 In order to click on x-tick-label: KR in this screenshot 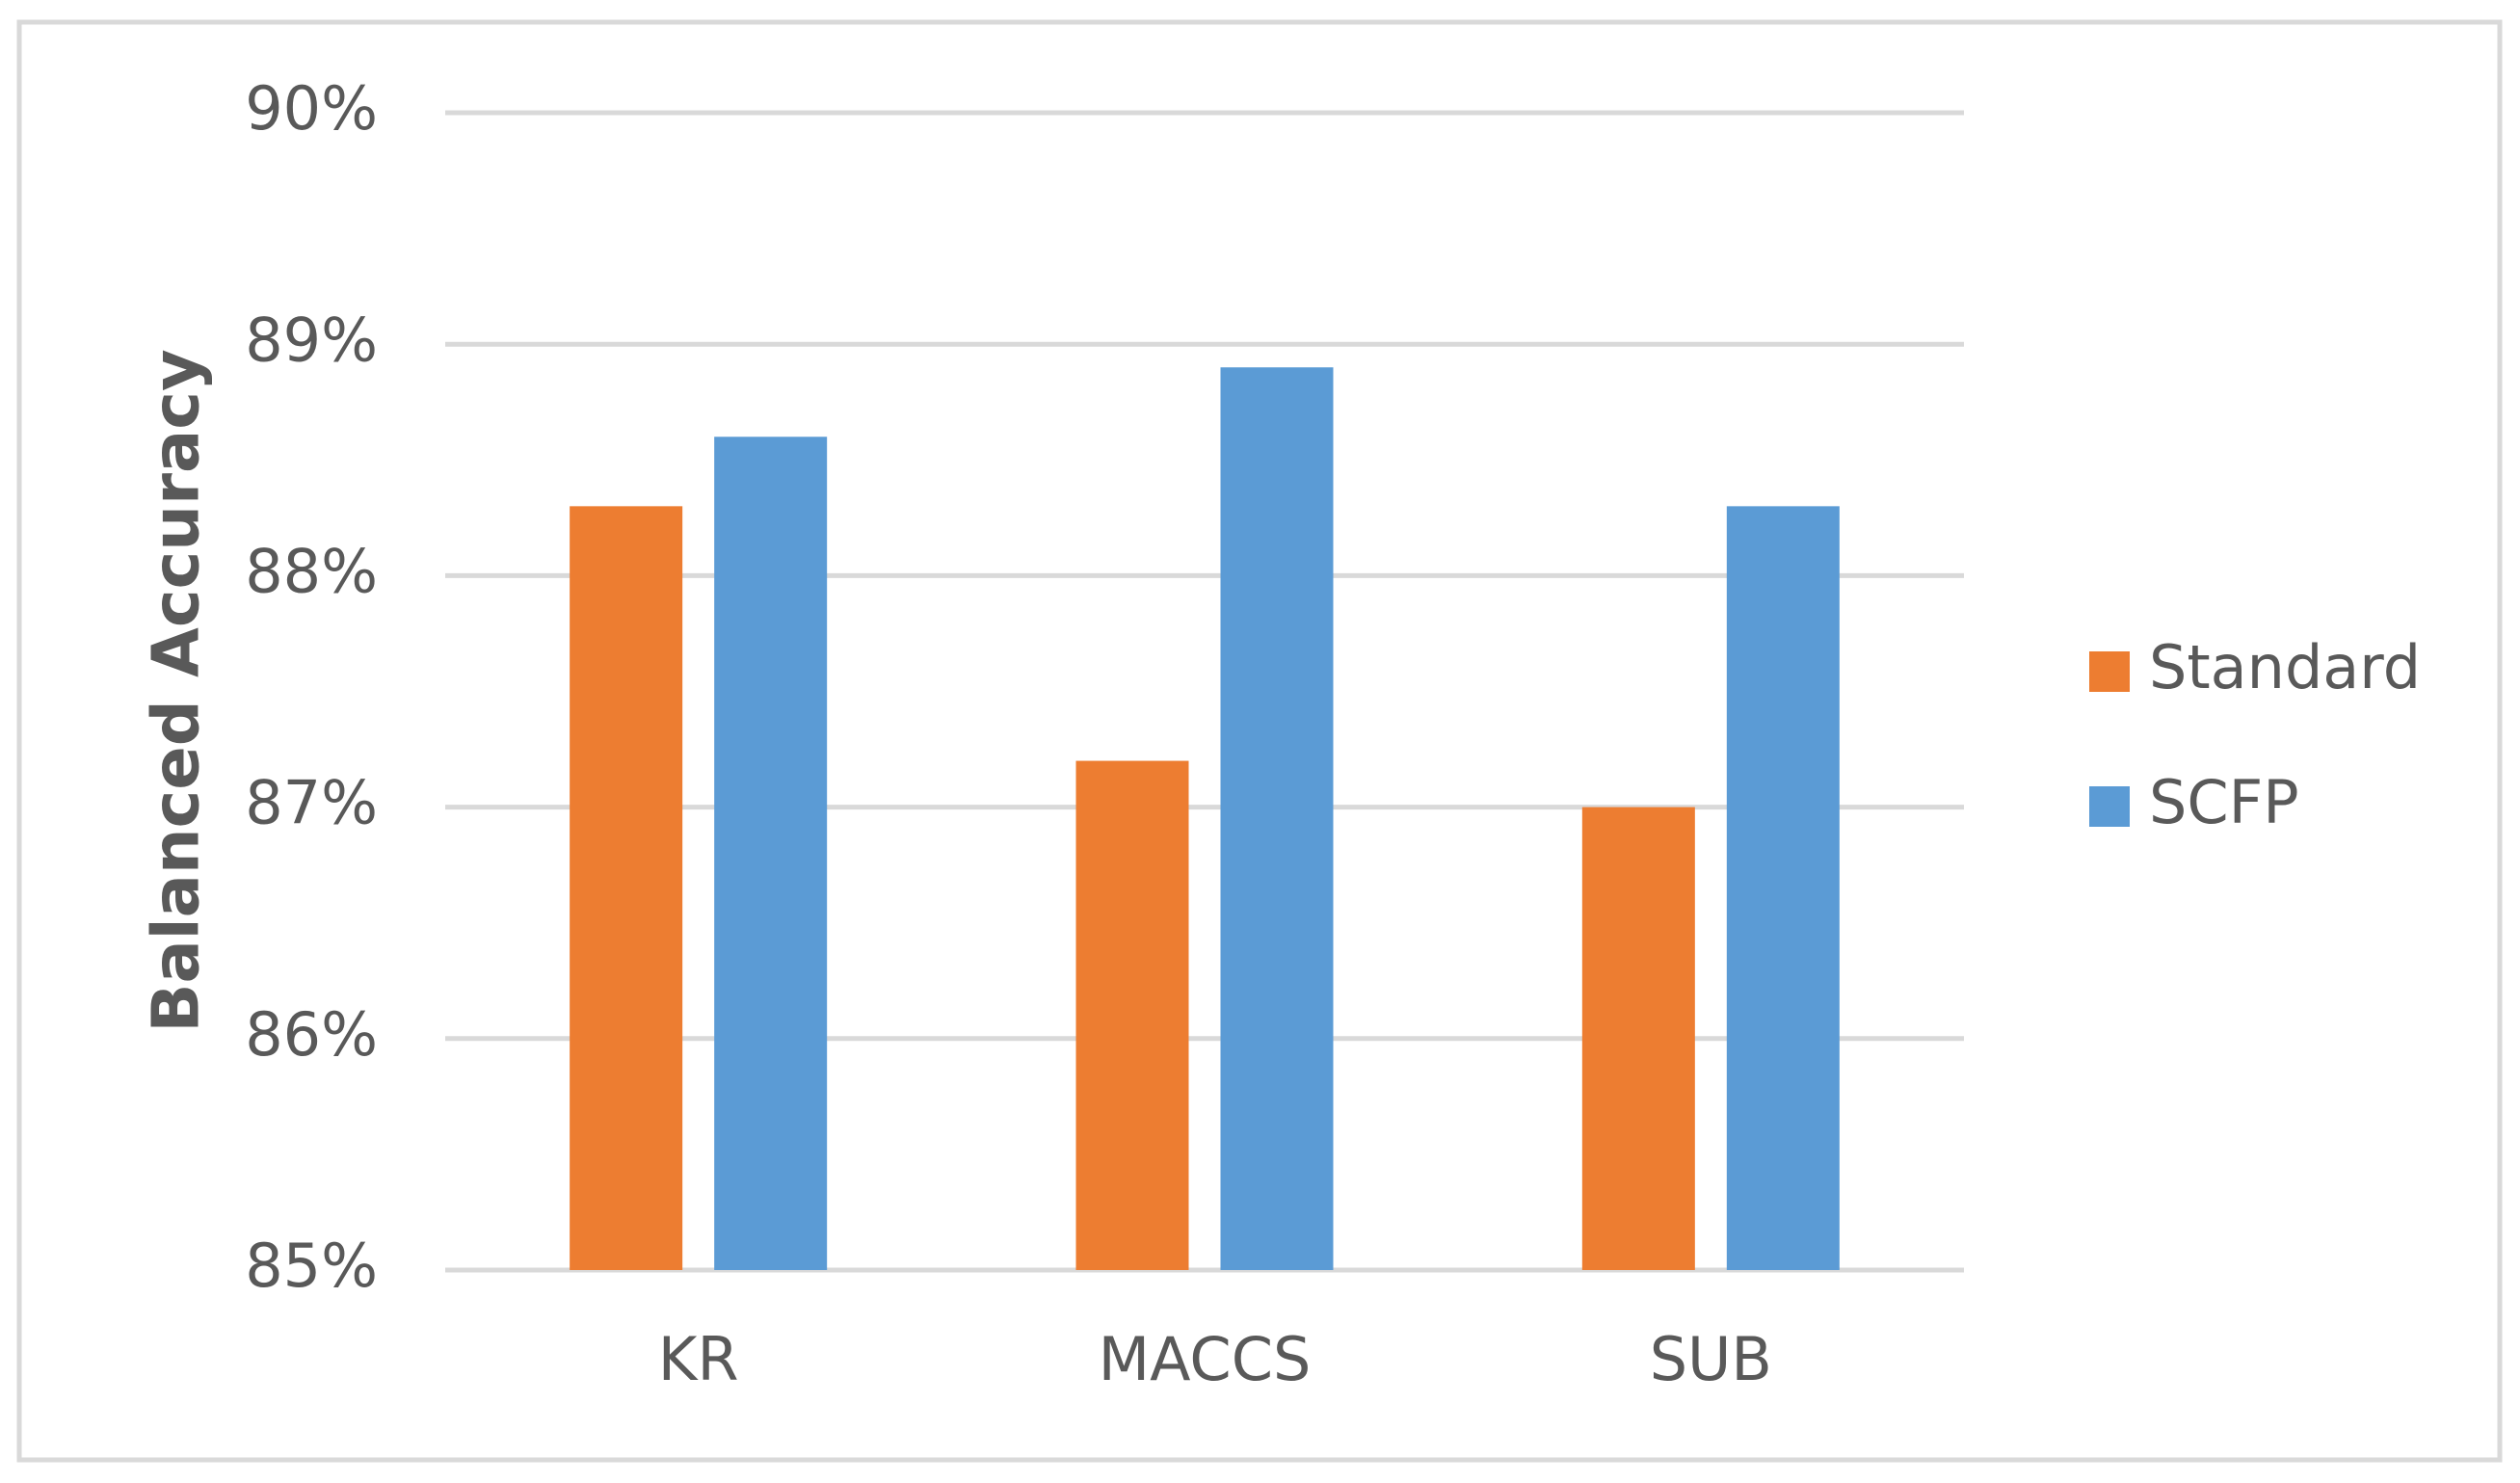, I will do `click(698, 1359)`.